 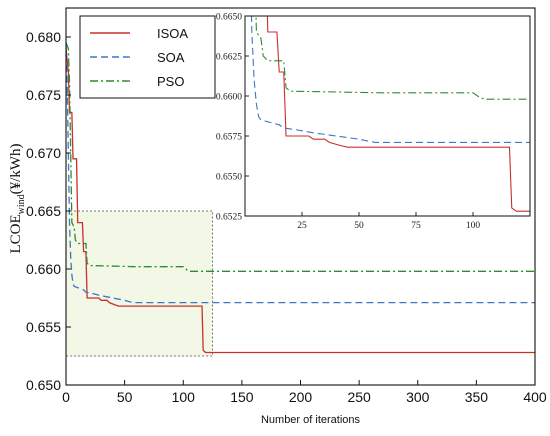 What do you see at coordinates (535, 397) in the screenshot?
I see `x-tick-label: 400` at bounding box center [535, 397].